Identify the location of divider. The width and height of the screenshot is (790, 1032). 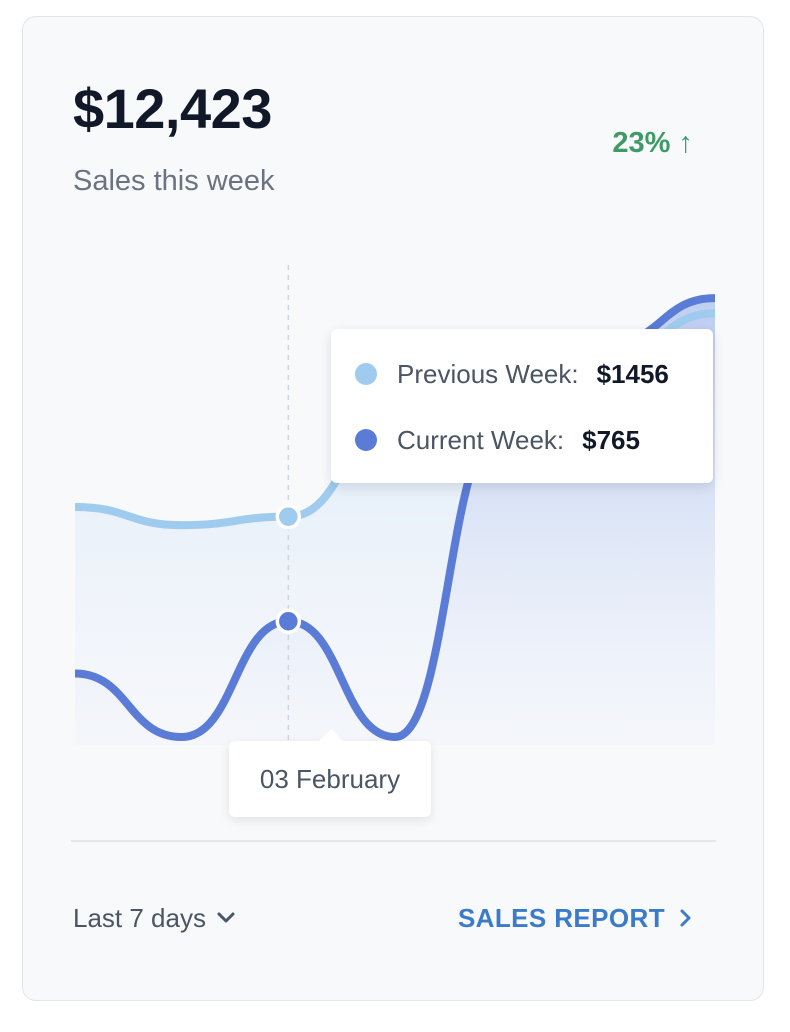
(393, 841).